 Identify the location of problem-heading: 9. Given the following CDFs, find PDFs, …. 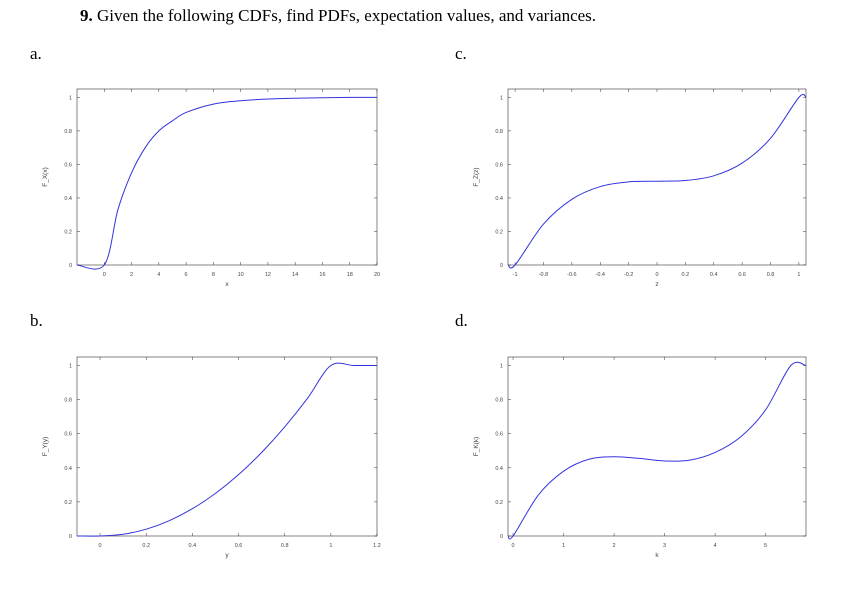
(338, 16).